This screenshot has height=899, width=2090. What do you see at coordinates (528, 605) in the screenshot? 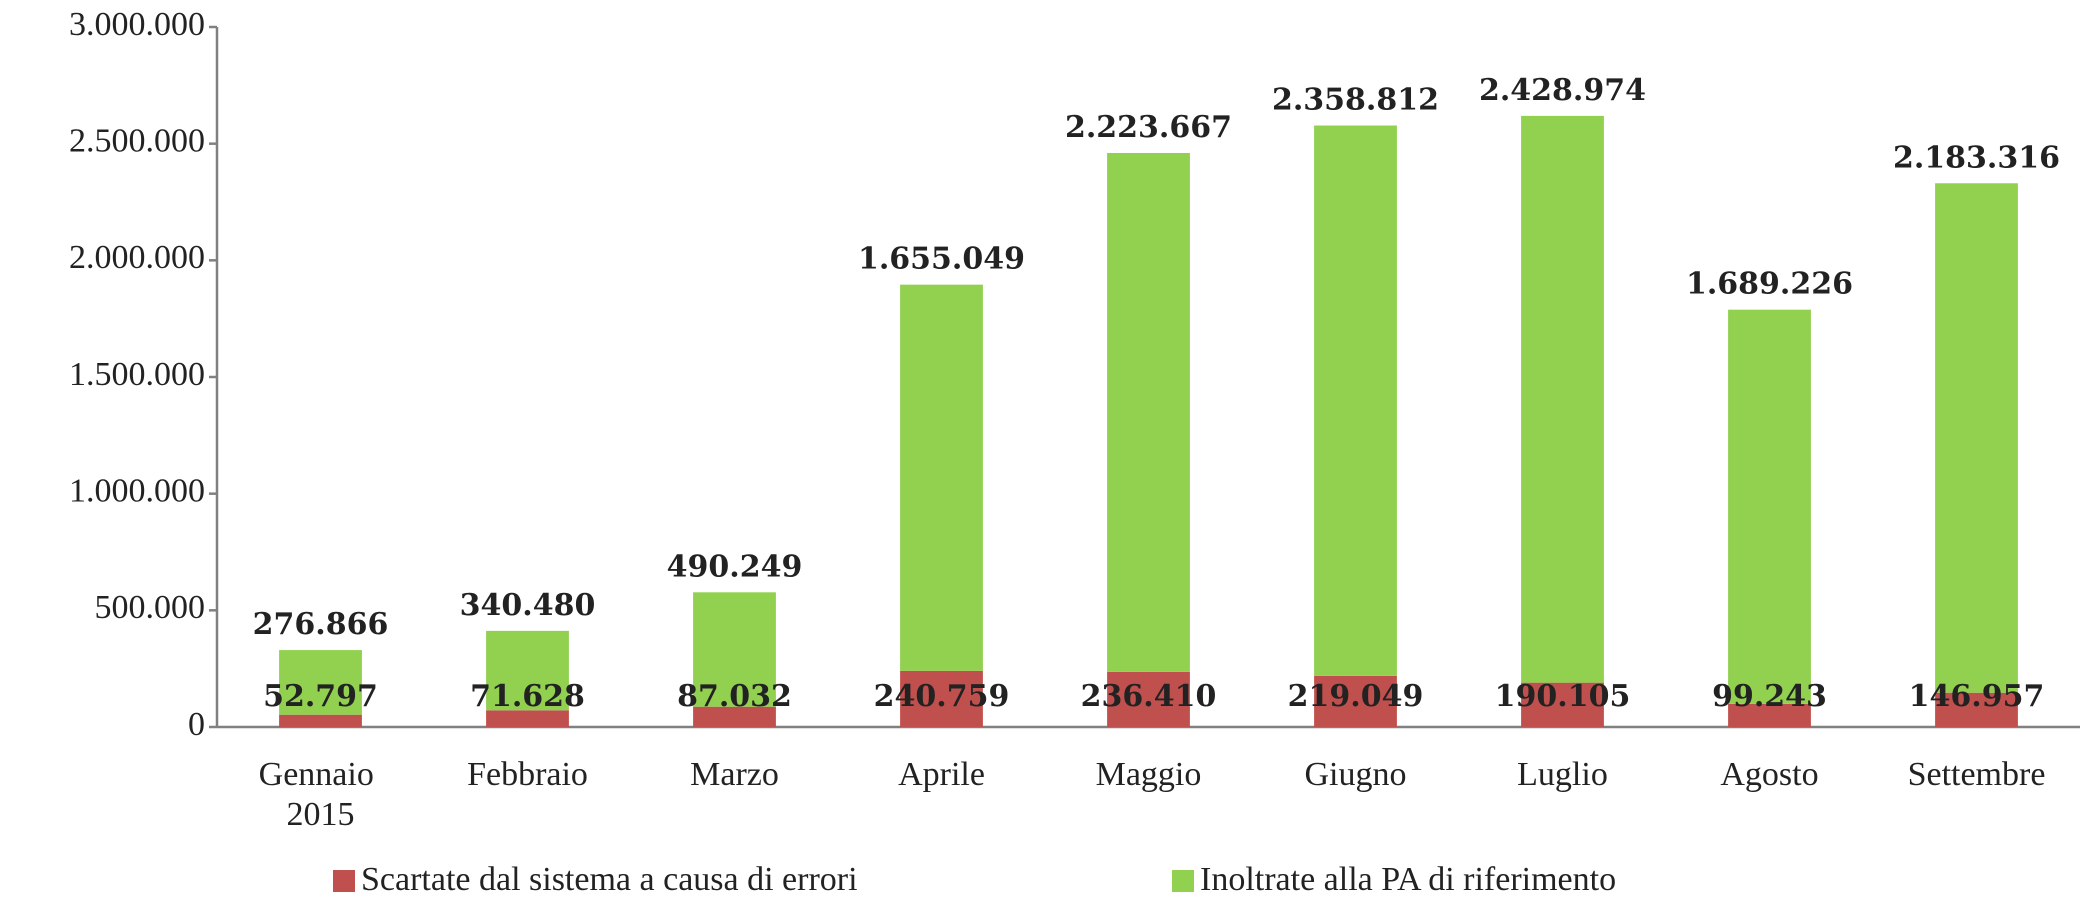
I see `value-label: 340.480` at bounding box center [528, 605].